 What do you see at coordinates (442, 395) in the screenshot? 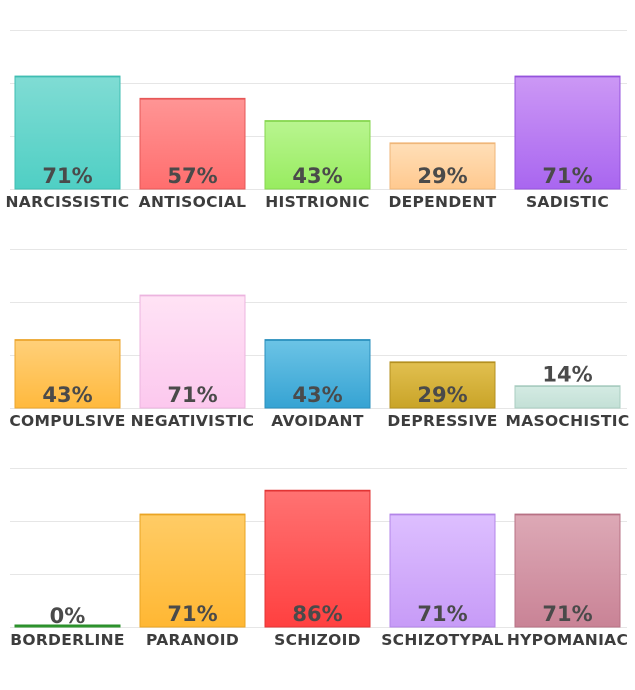
I see `bar-value-depressive: 29%` at bounding box center [442, 395].